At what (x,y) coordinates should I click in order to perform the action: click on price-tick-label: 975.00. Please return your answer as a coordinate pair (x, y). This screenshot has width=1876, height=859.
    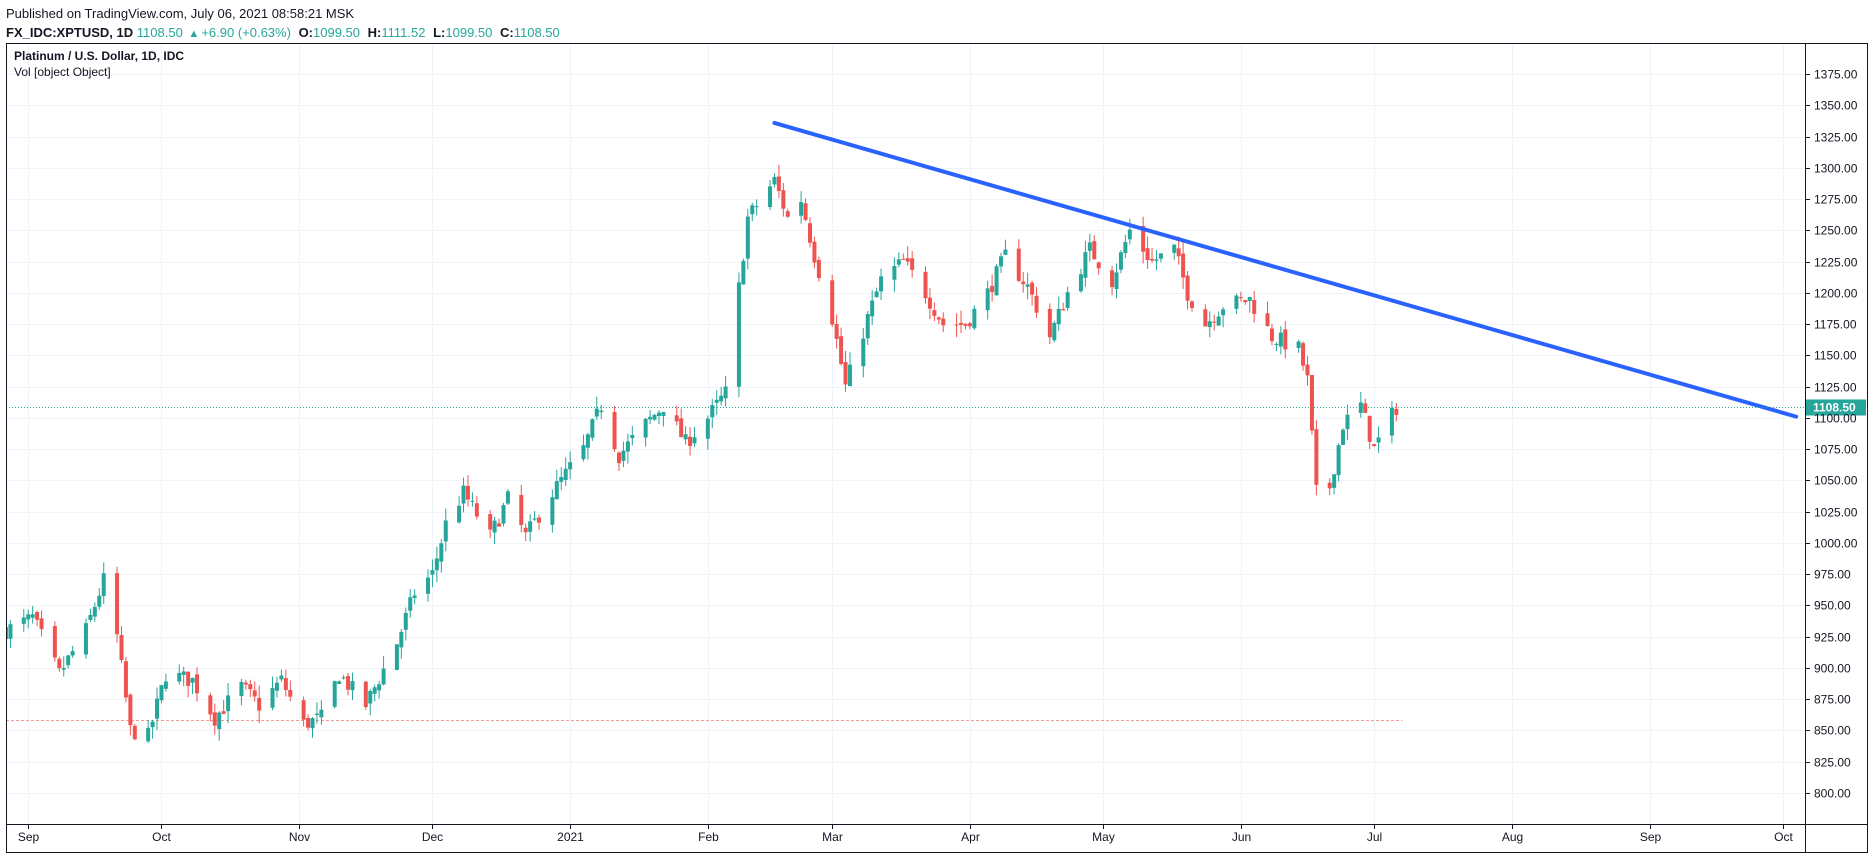
    Looking at the image, I should click on (1832, 575).